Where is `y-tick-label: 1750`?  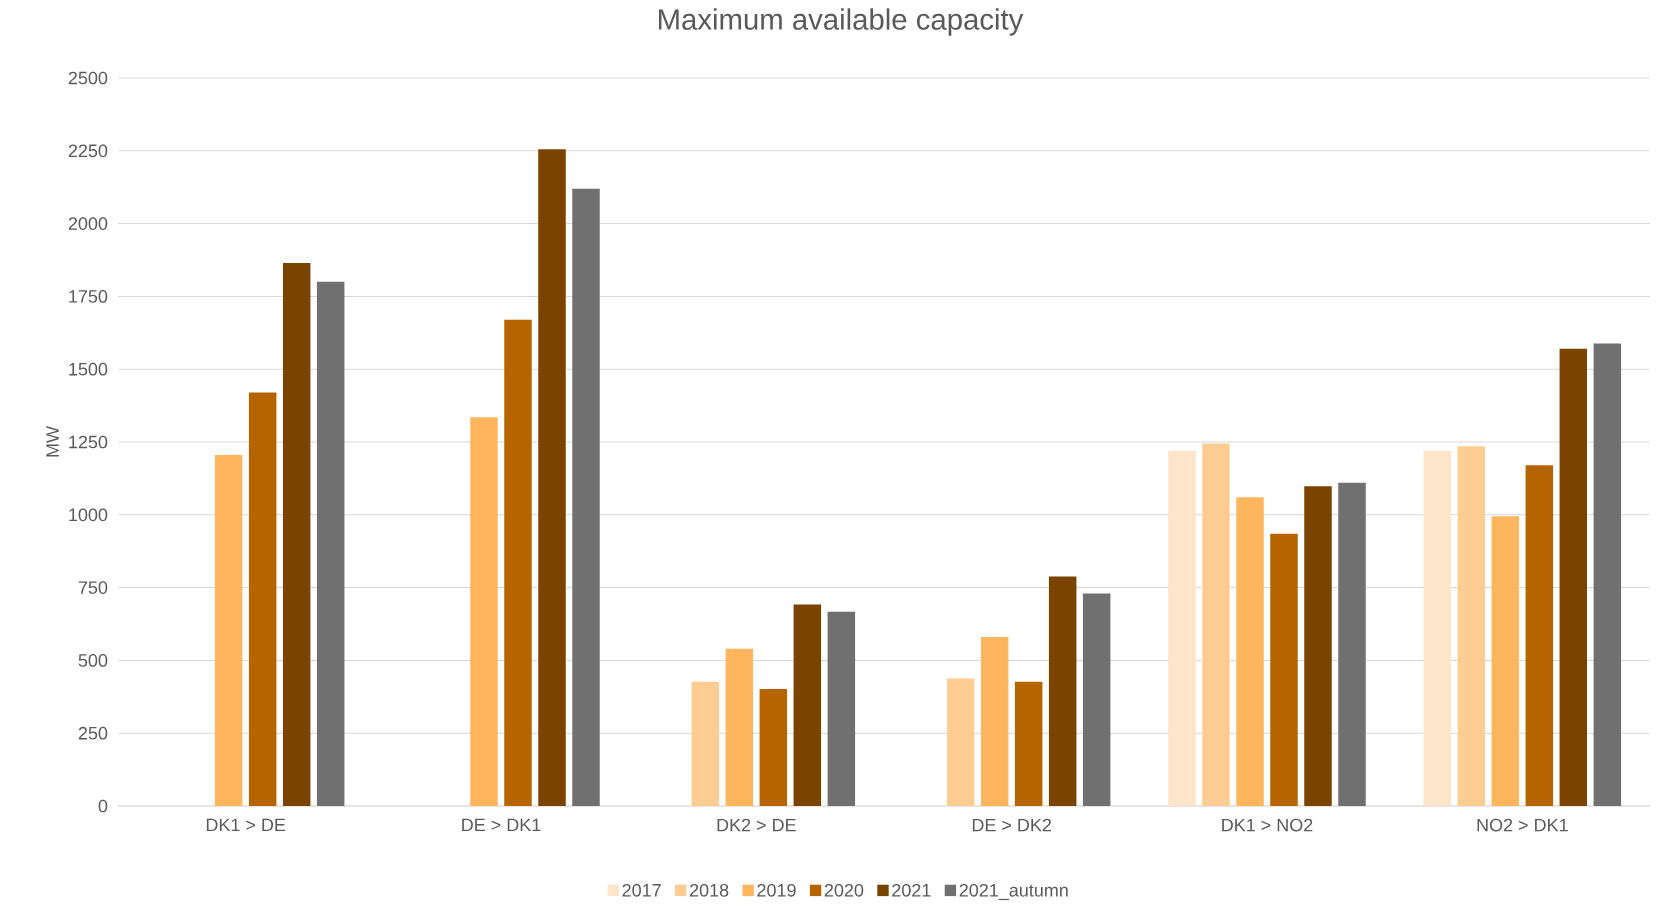
y-tick-label: 1750 is located at coordinates (88, 296).